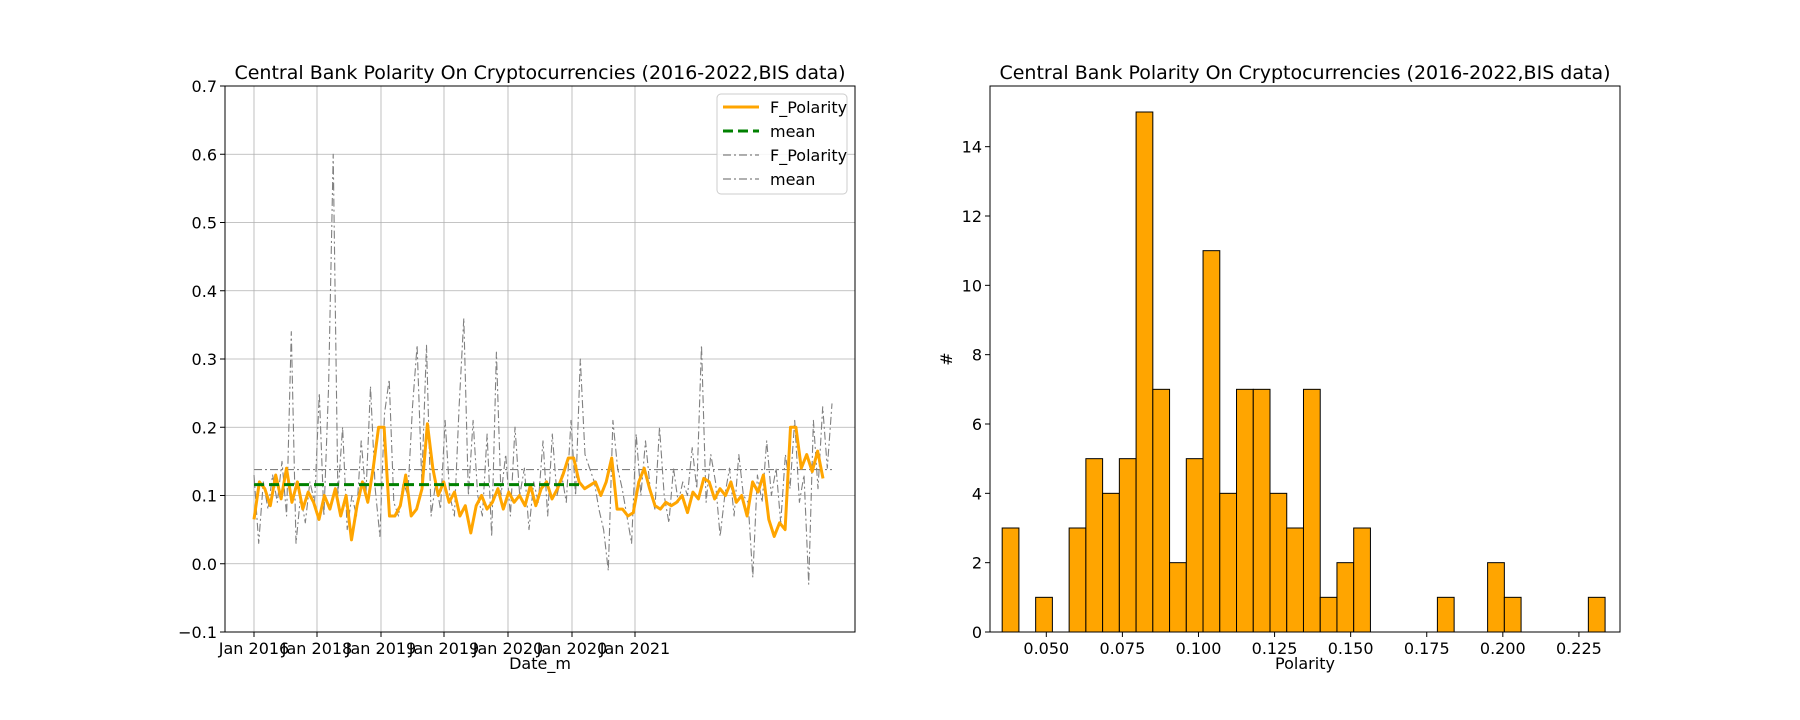  What do you see at coordinates (204, 291) in the screenshot?
I see `left-y-tick-label: 0.4` at bounding box center [204, 291].